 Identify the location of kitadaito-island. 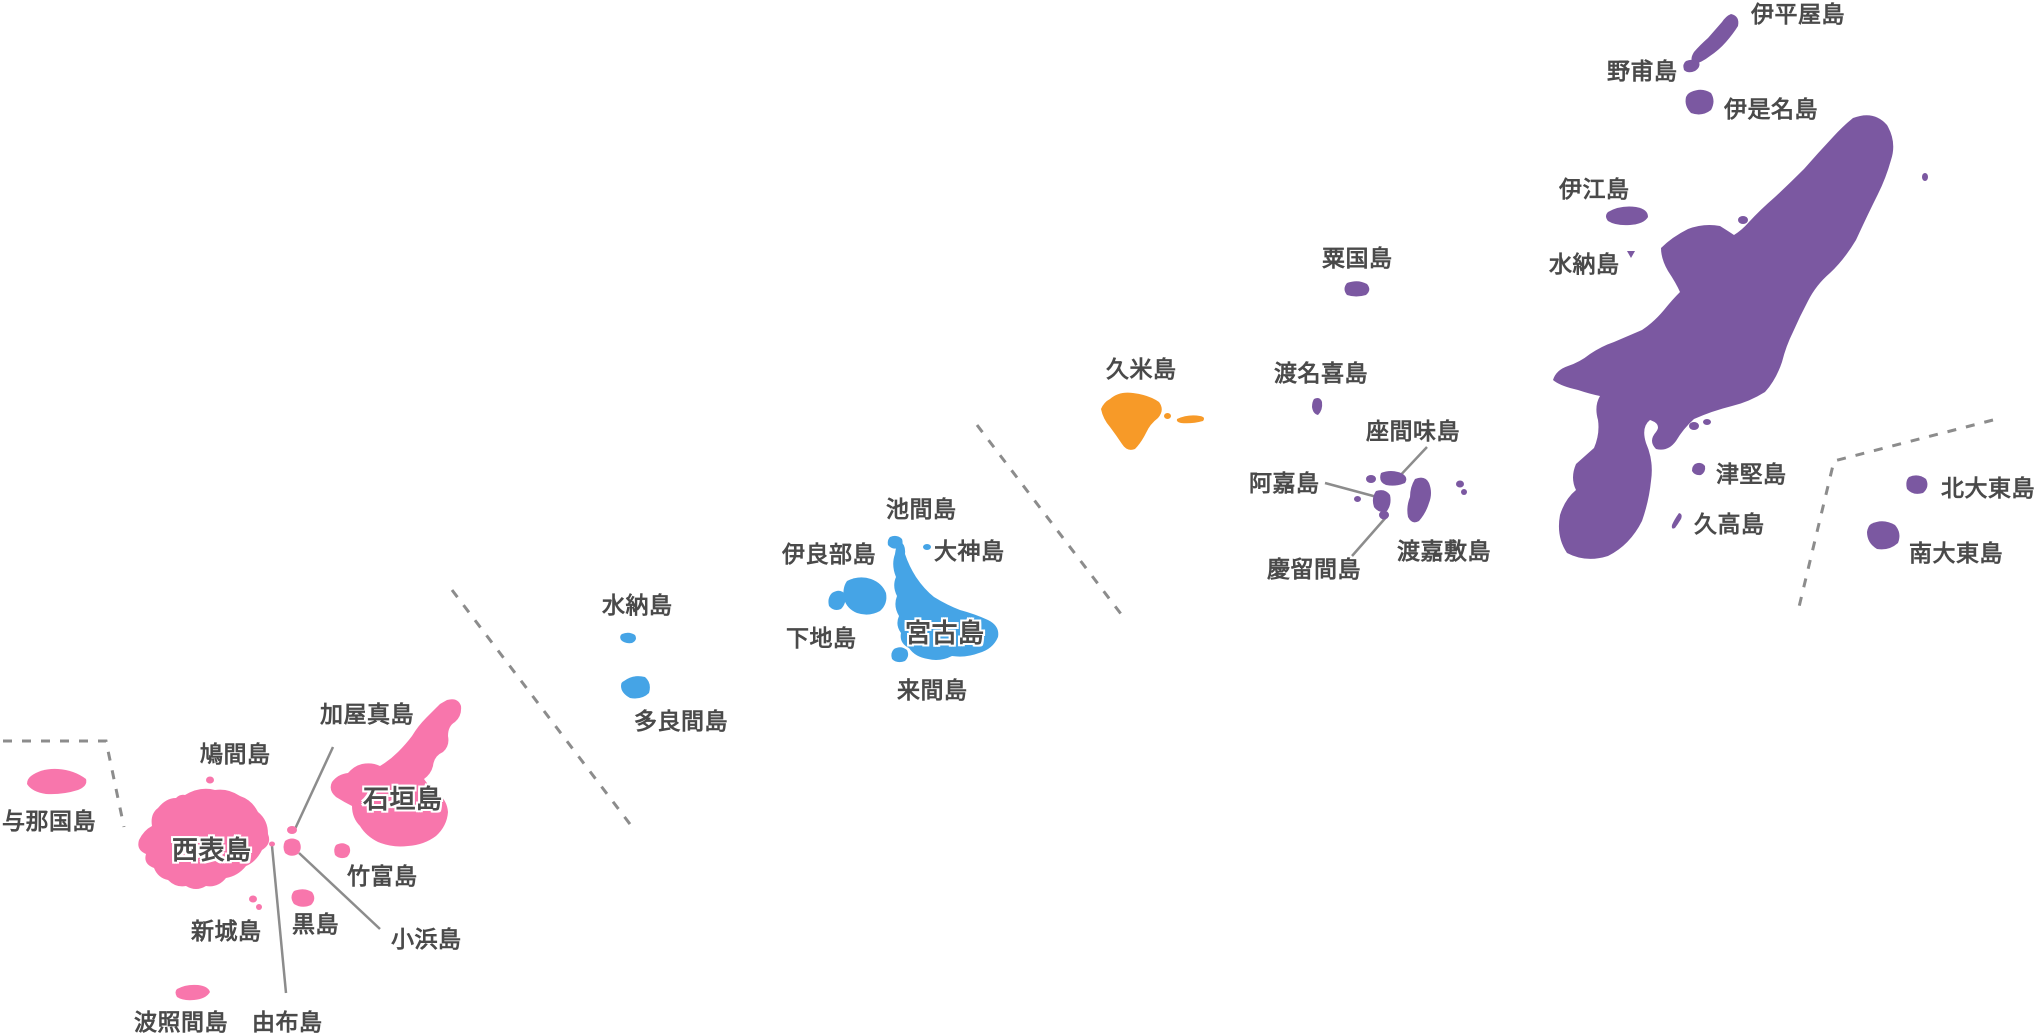
(1917, 484).